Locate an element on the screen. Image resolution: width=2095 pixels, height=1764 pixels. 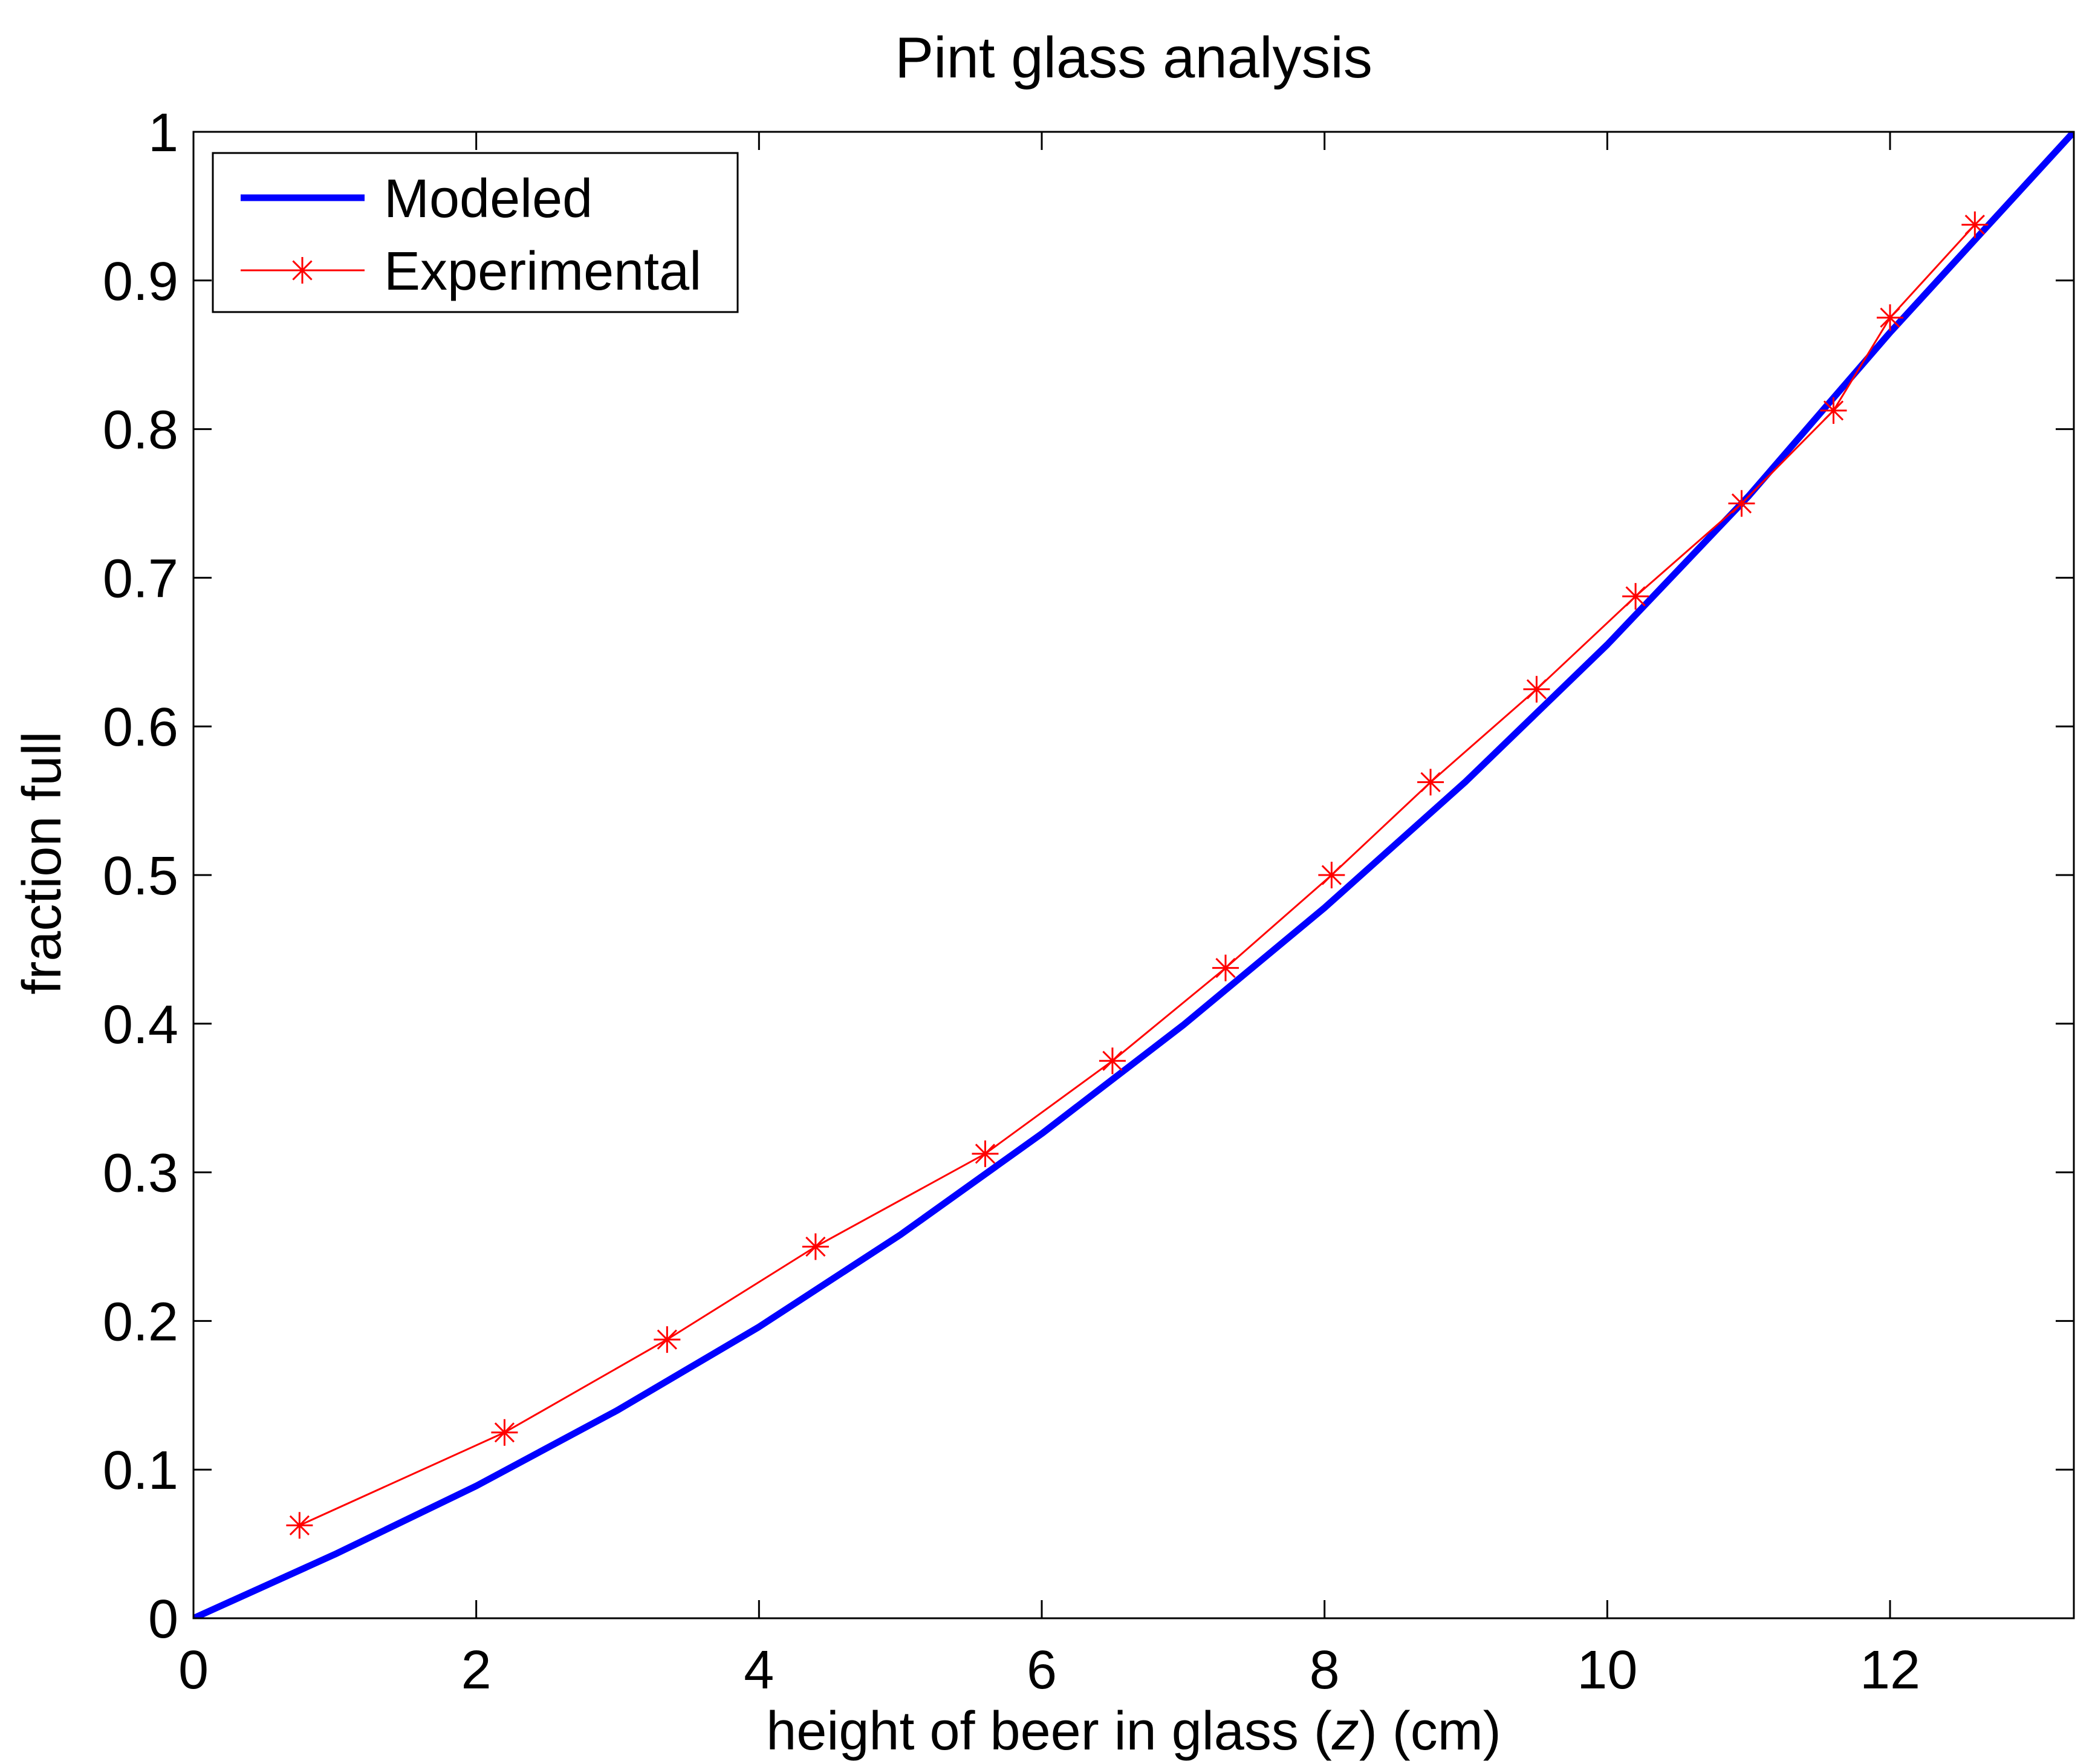
x-tick-label: 8 is located at coordinates (1325, 1670).